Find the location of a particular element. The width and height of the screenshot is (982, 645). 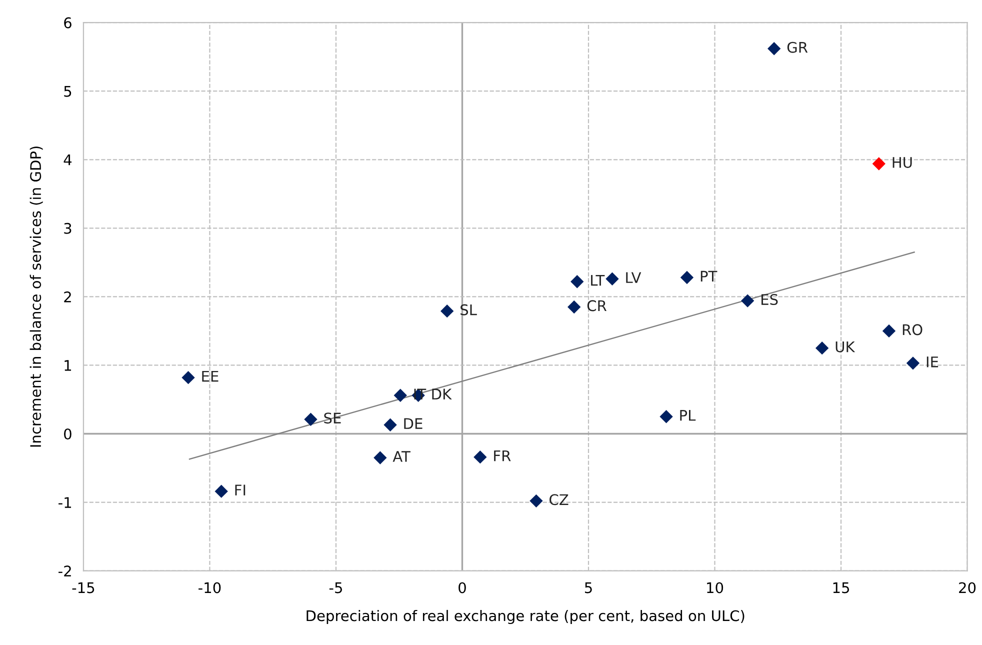

y-tick-label: -2 is located at coordinates (64, 571).